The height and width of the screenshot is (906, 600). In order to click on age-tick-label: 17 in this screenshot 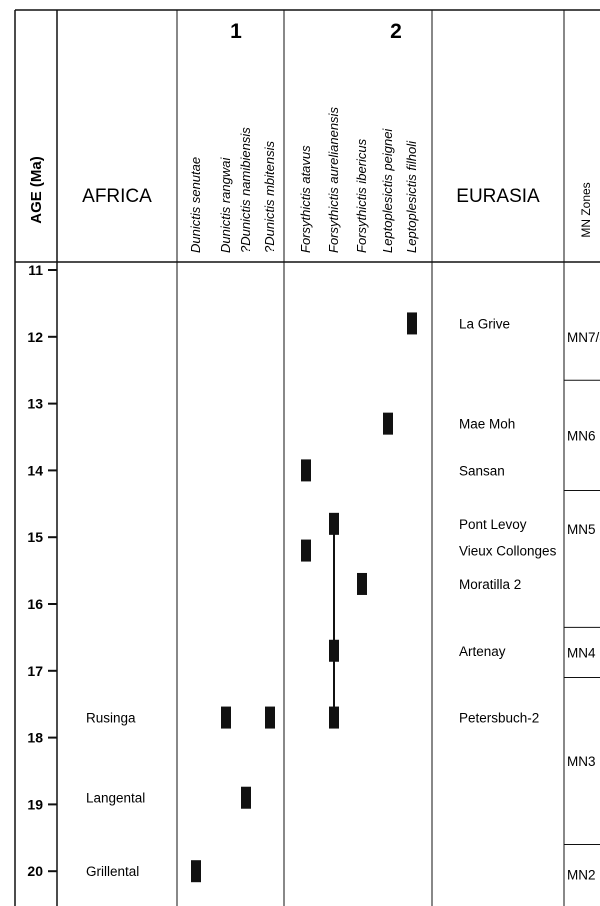, I will do `click(35, 671)`.